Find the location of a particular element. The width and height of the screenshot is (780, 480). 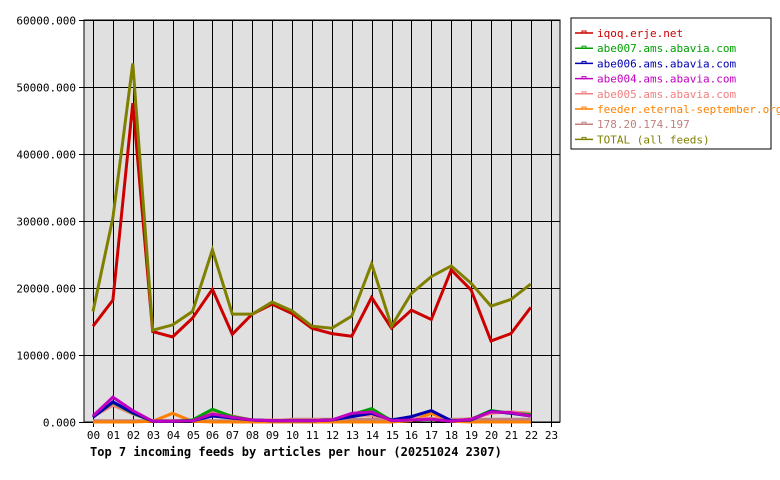

legend-label: 178.20.174.197 is located at coordinates (643, 124).